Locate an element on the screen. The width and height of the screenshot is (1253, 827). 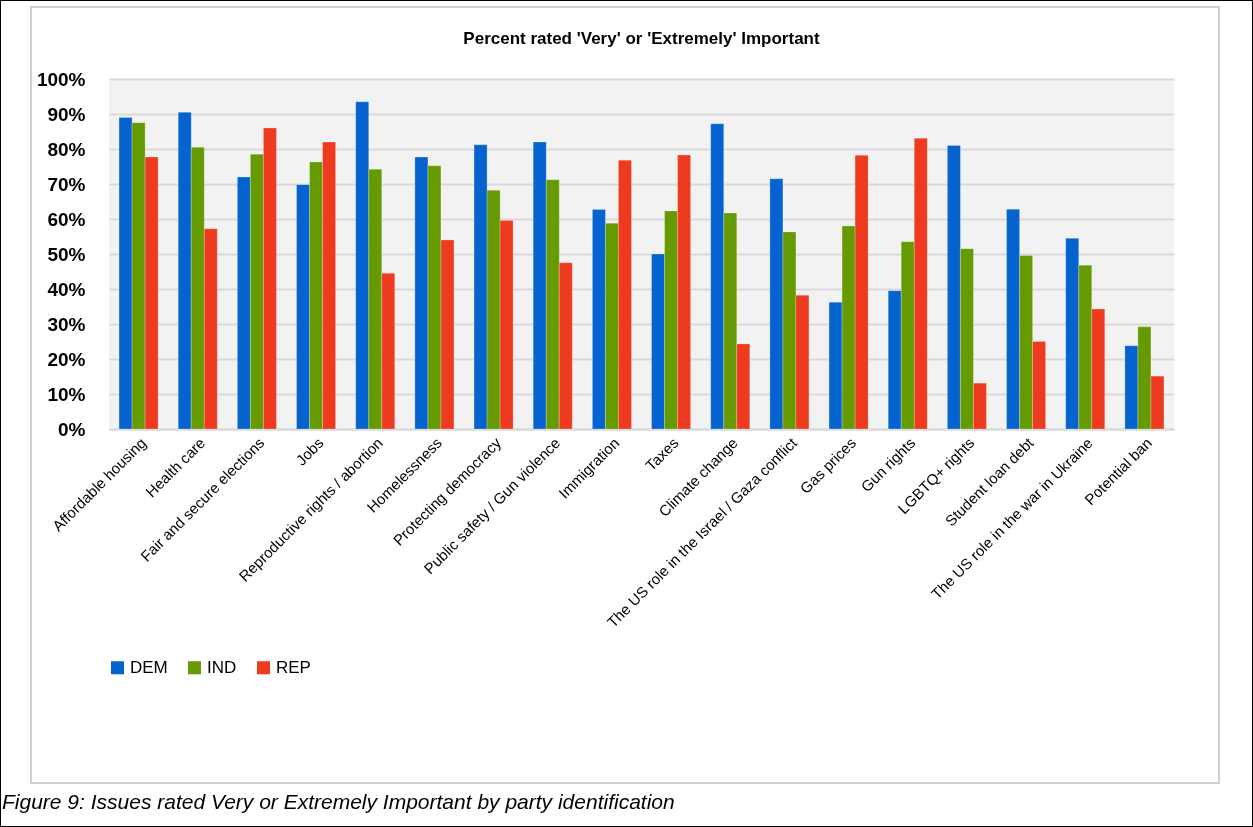
caption: Figure 9: Issues rated Very or Extremely Important by party identification is located at coordinates (338, 802).